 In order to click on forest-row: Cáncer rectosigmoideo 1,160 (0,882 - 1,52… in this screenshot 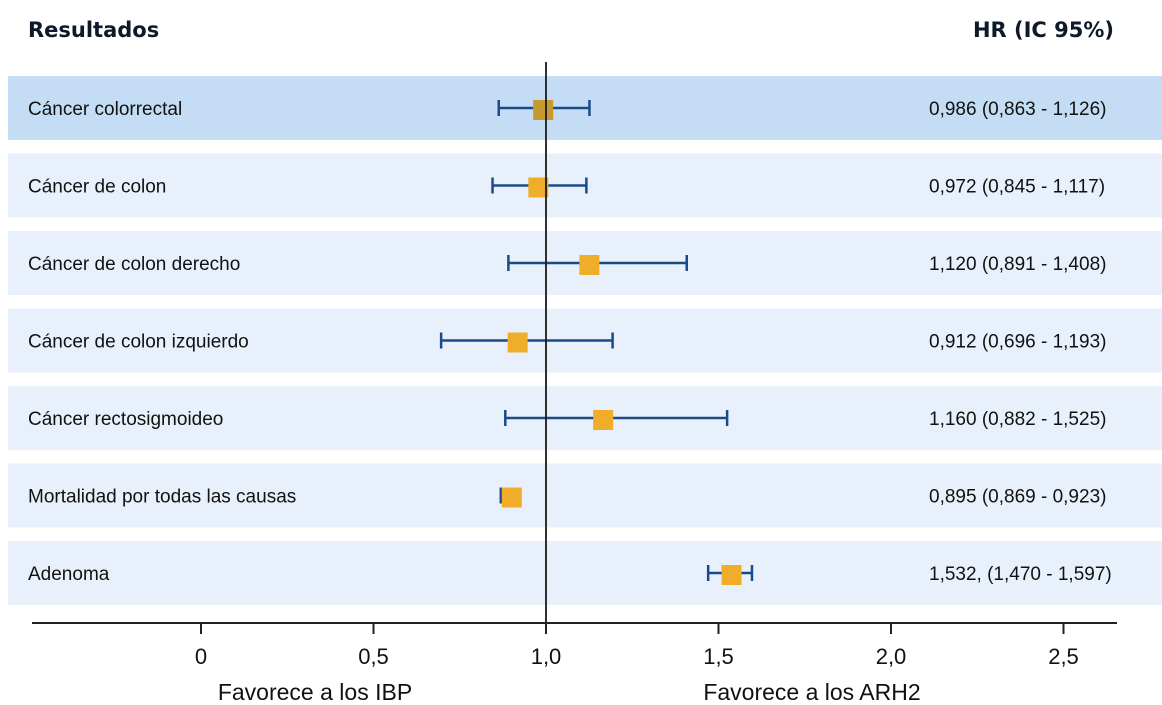, I will do `click(585, 418)`.